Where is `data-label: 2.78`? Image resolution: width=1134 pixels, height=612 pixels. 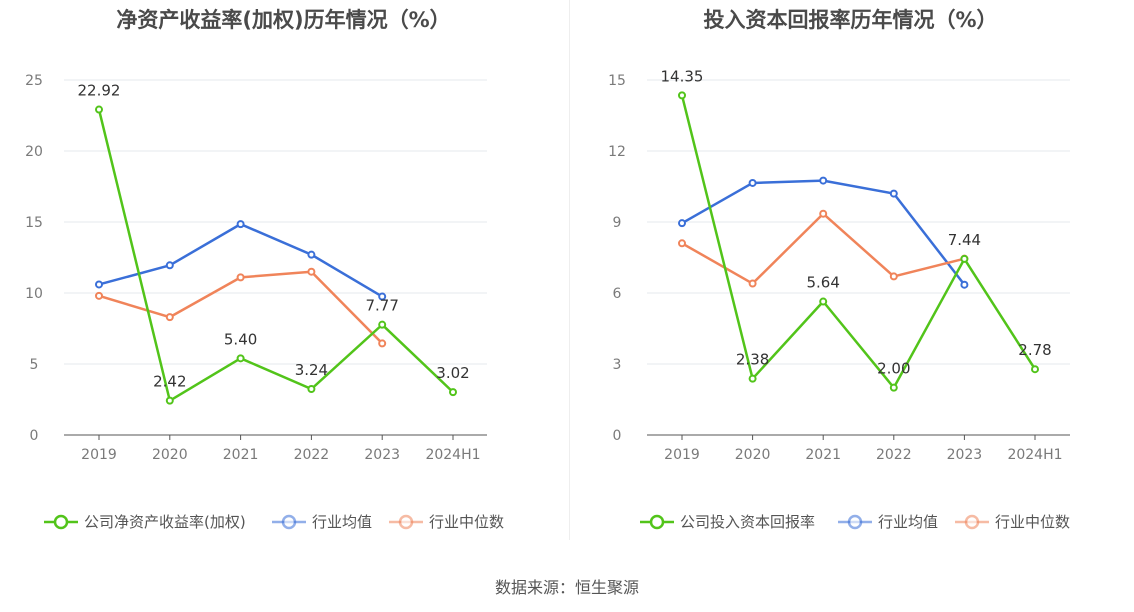
data-label: 2.78 is located at coordinates (1034, 350).